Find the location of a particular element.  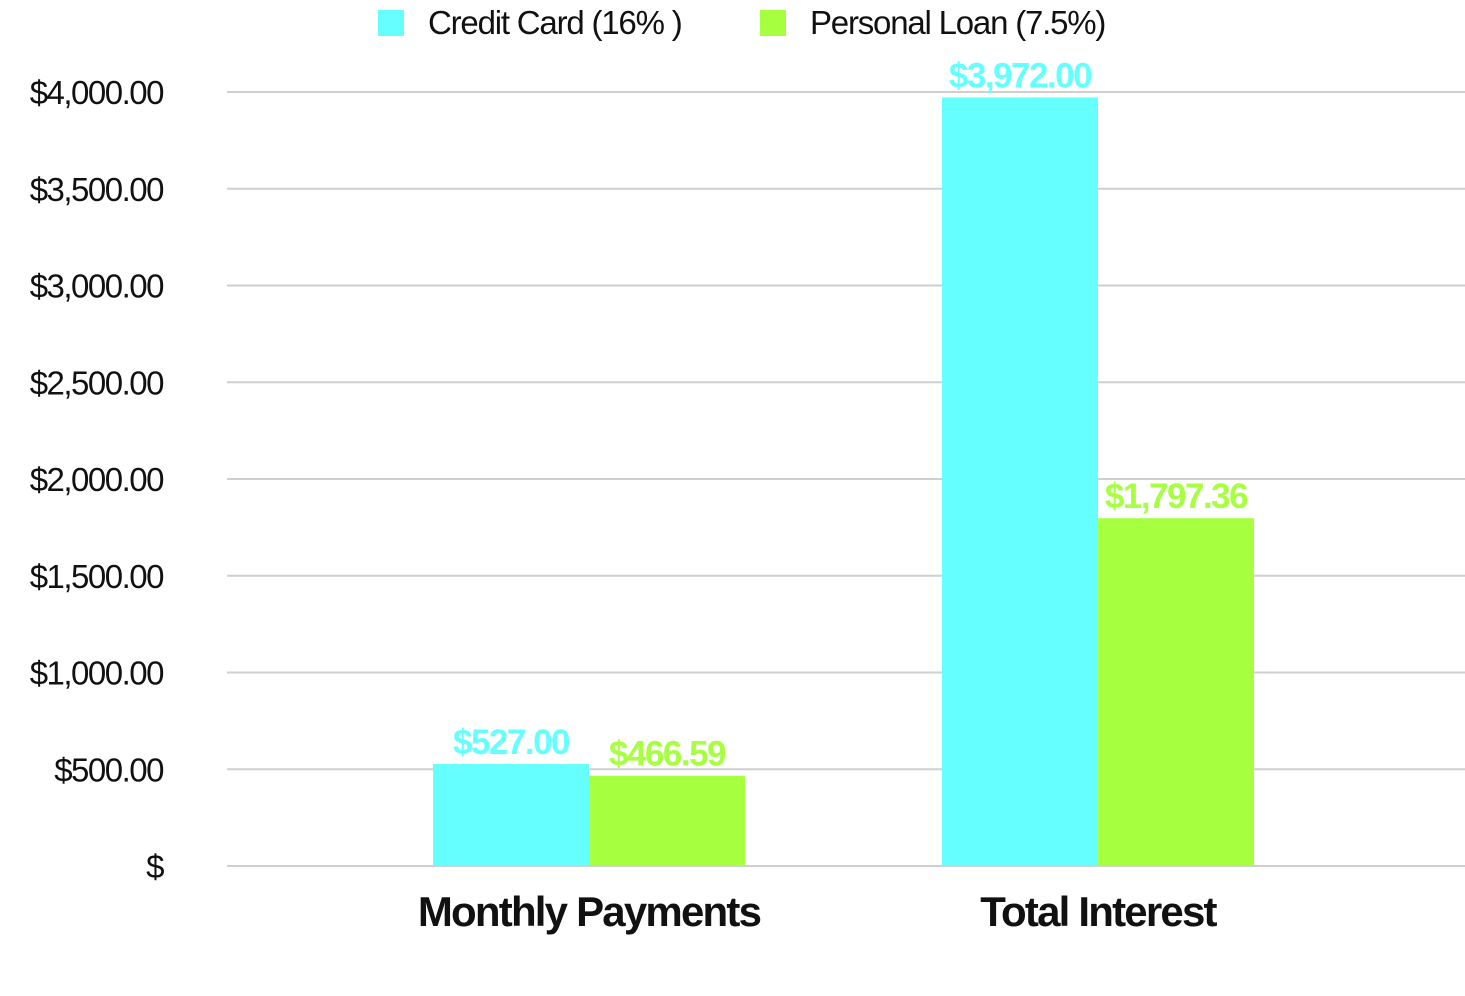

chart-legend: Credit Card (16% ) Personal Loan (7.5%) is located at coordinates (732, 22).